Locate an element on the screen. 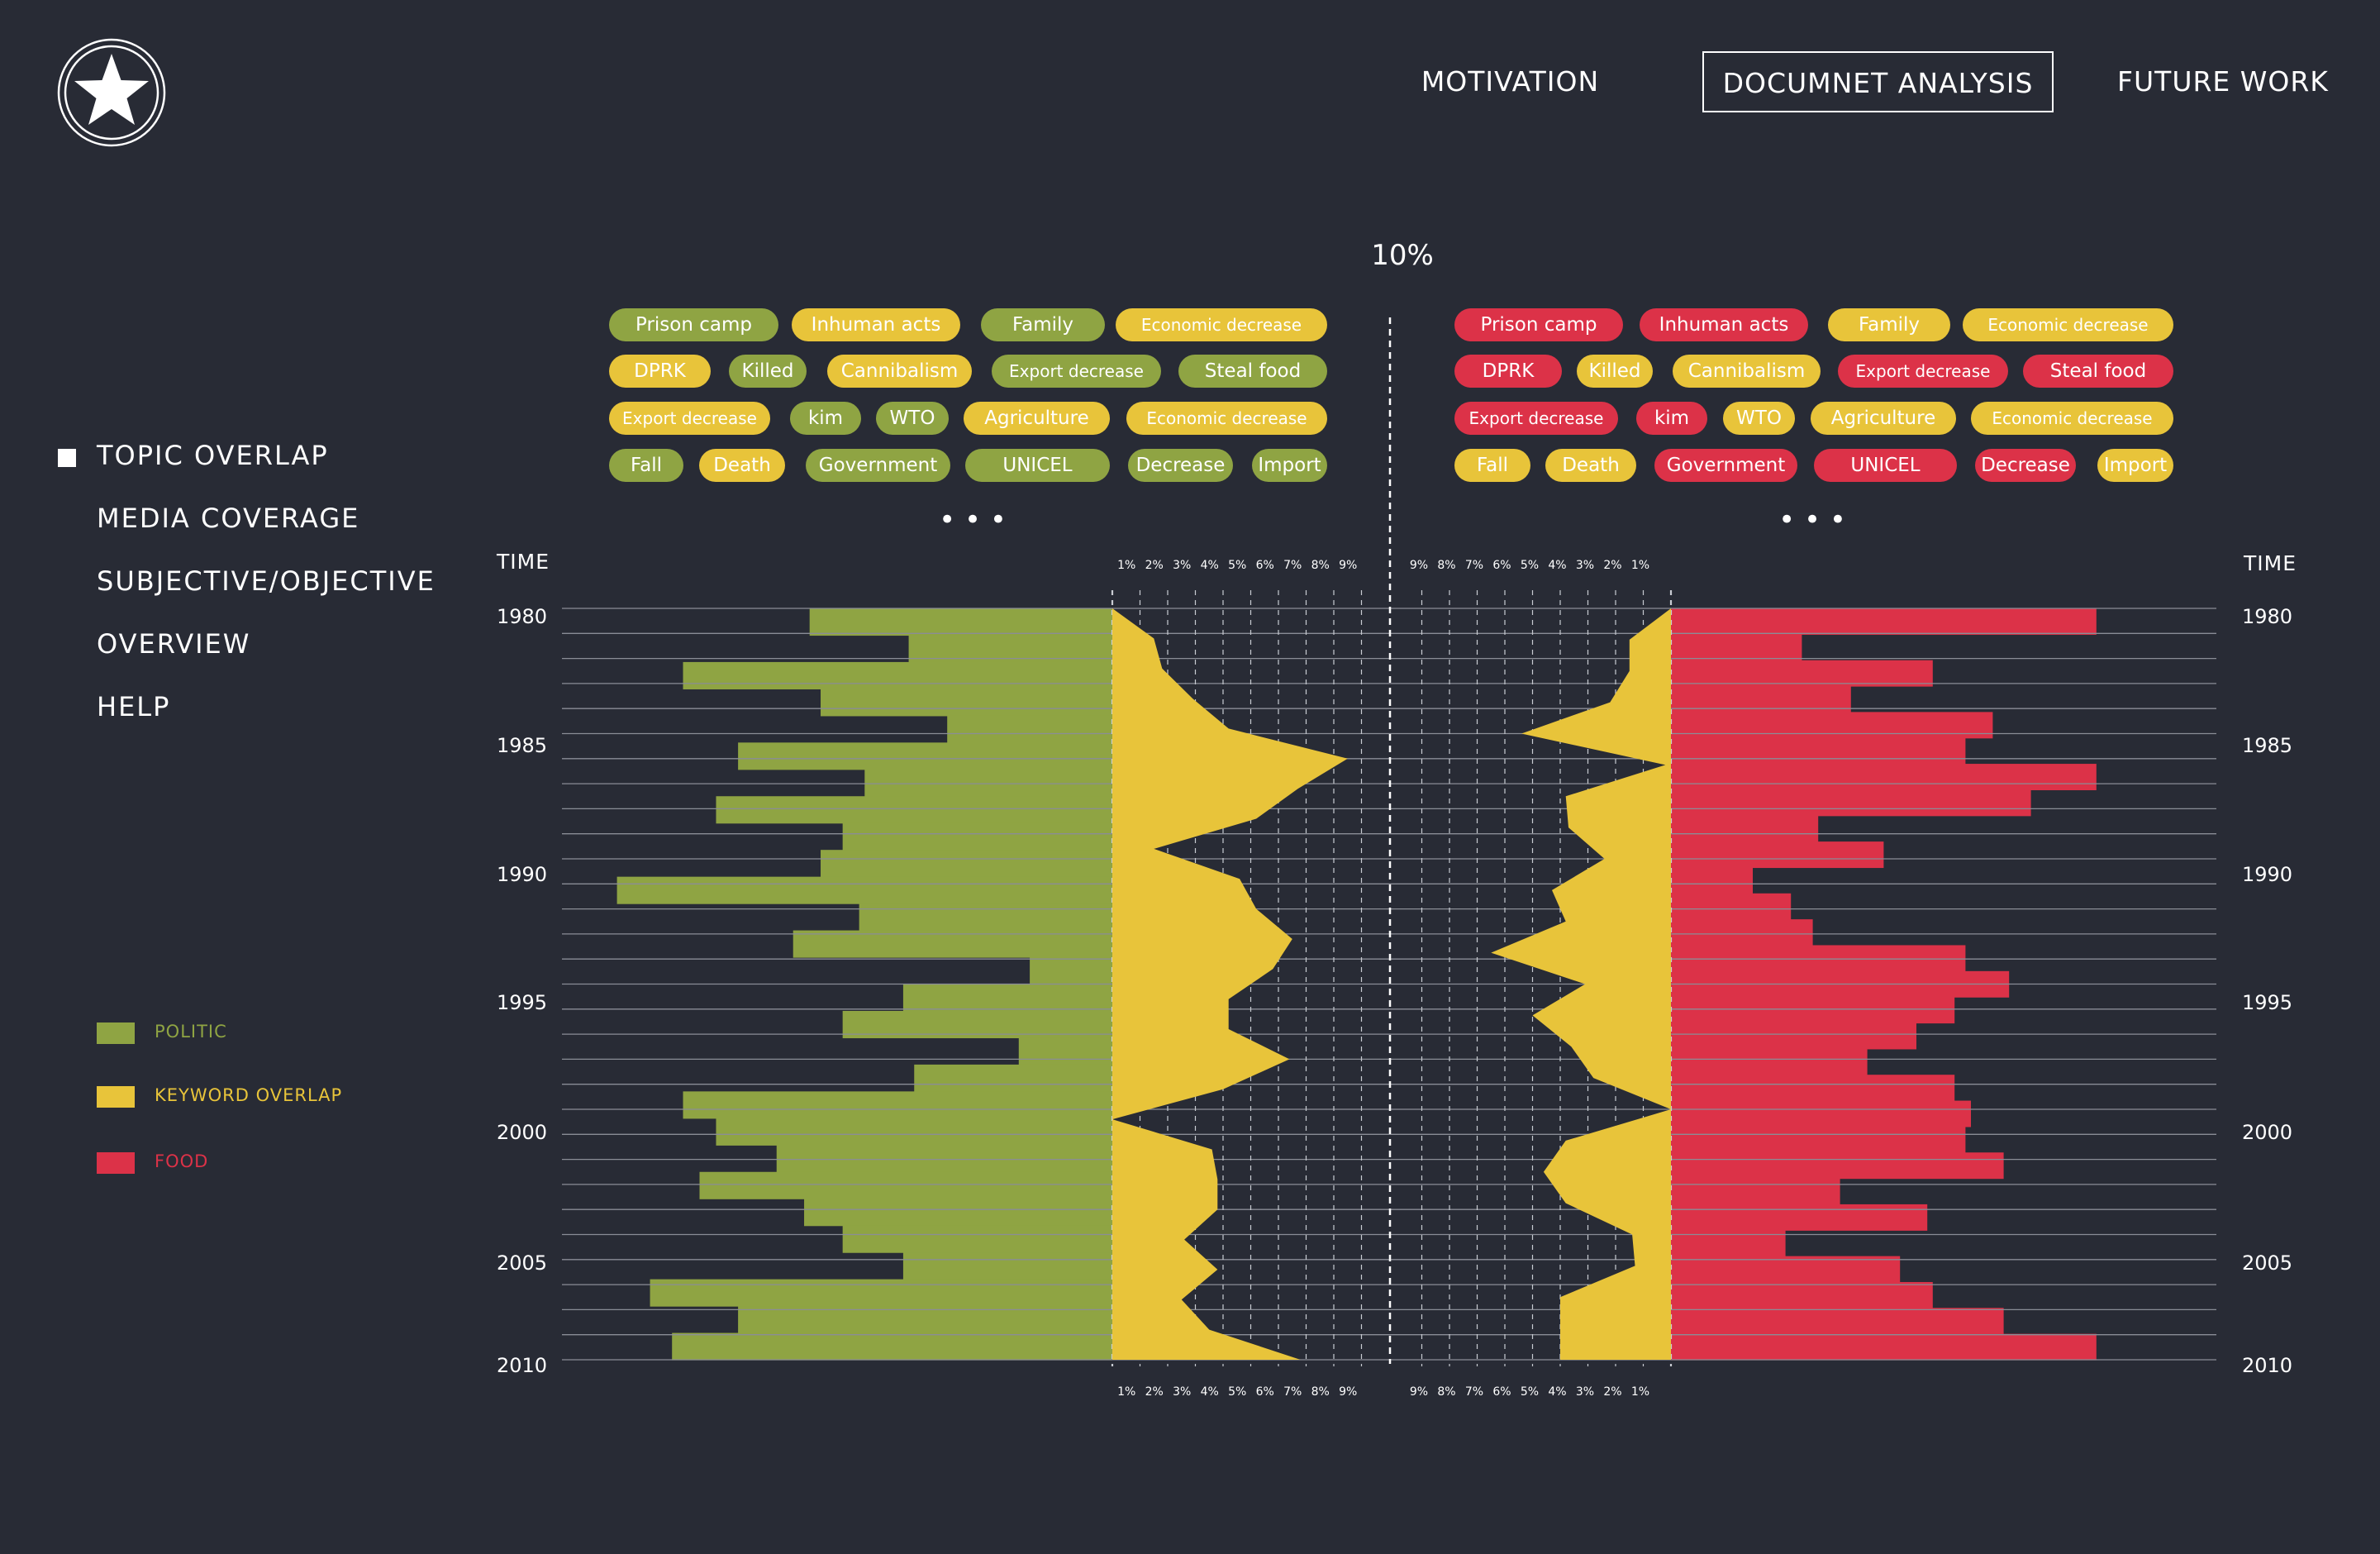 This screenshot has height=1554, width=2380. keyword-tag-label: Export decrease is located at coordinates (1076, 371).